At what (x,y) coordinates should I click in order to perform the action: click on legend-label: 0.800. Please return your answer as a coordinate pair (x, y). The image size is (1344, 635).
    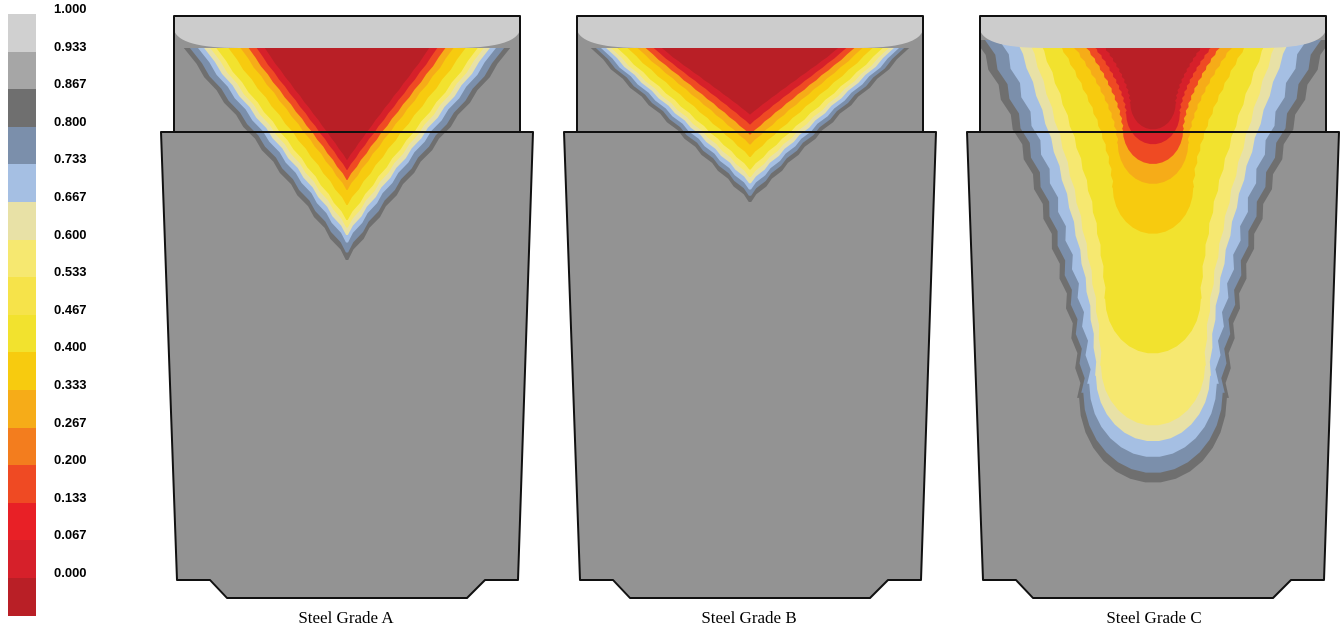
    Looking at the image, I should click on (70, 122).